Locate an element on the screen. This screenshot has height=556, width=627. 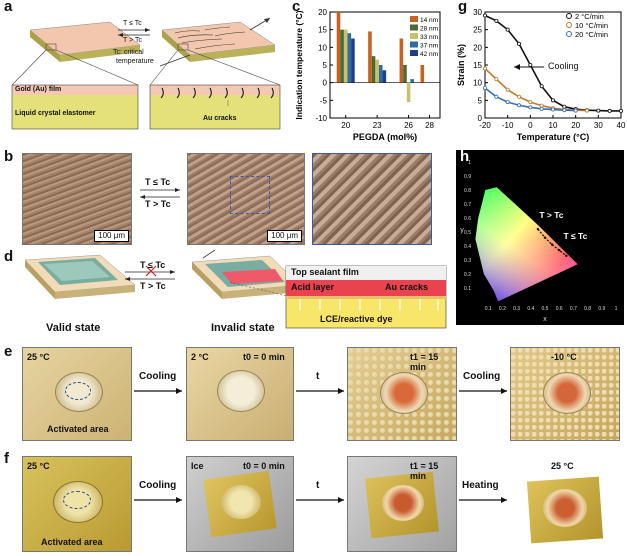
panel-e-temp-1: 25 °C is located at coordinates (38, 357).